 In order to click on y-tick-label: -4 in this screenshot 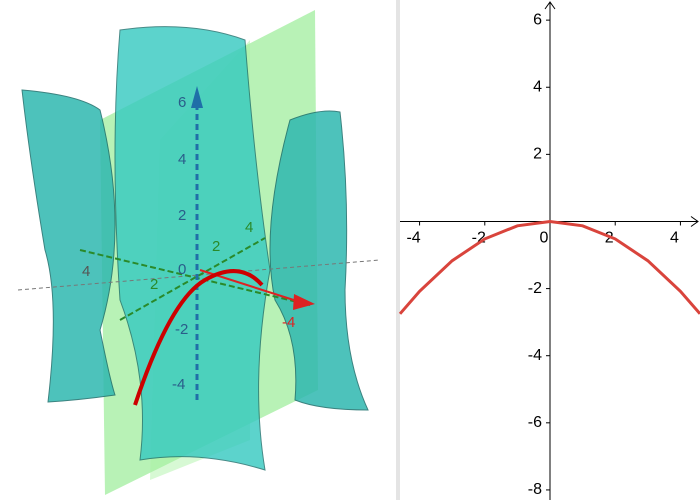, I will do `click(535, 355)`.